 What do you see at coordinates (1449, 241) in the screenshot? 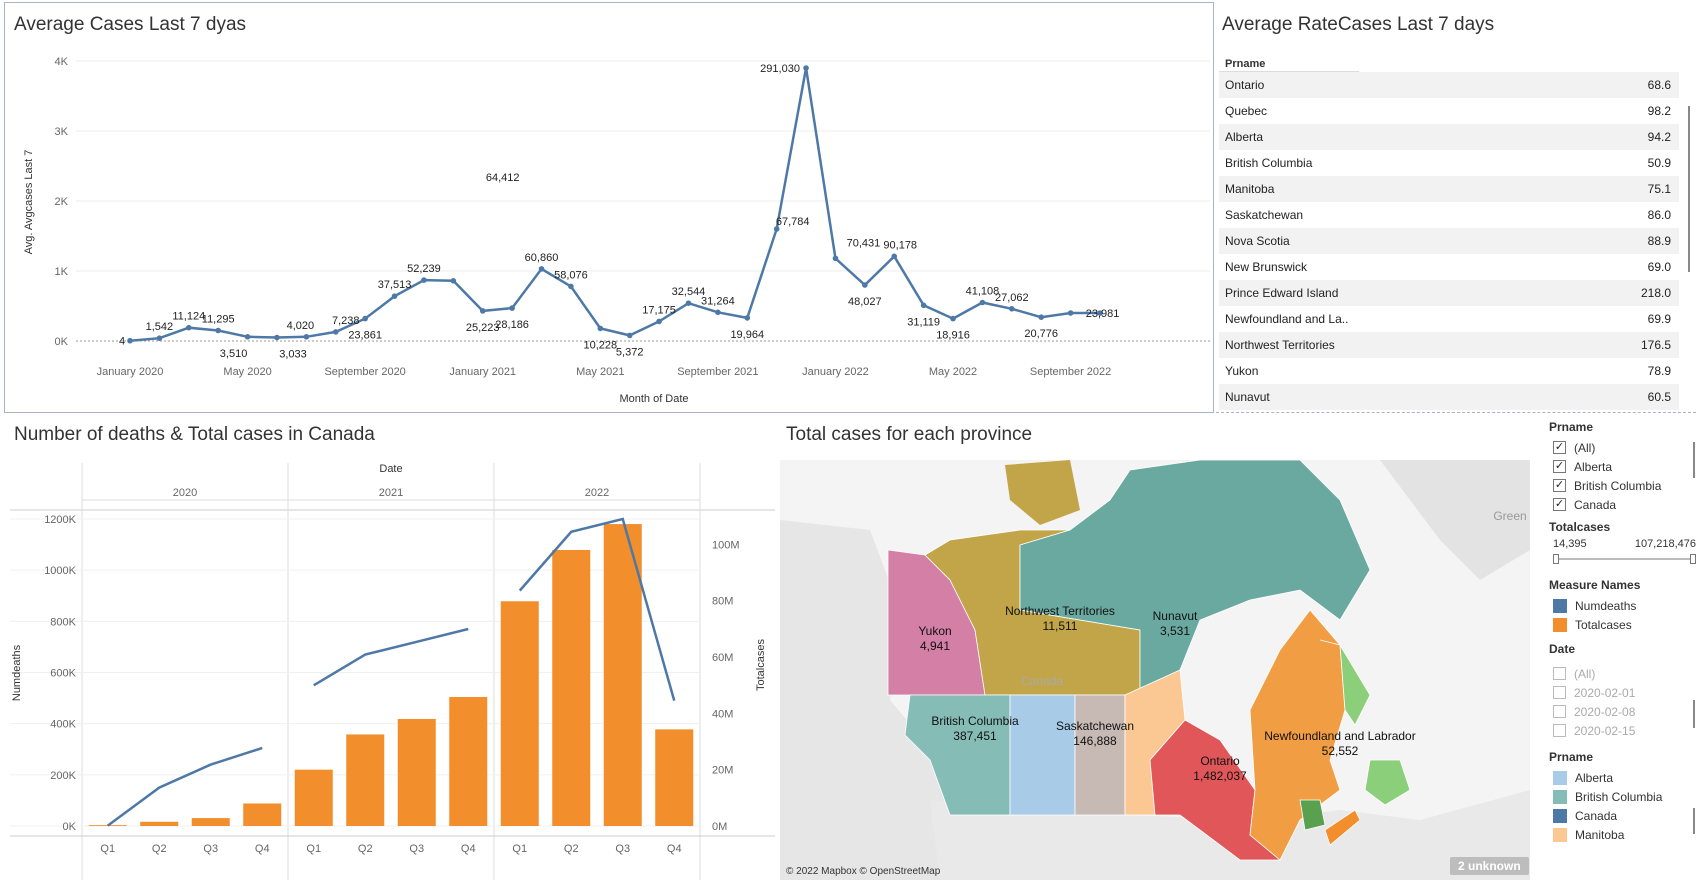
I see `rate-table-row-nova-scotia: Nova Scotia 88.9` at bounding box center [1449, 241].